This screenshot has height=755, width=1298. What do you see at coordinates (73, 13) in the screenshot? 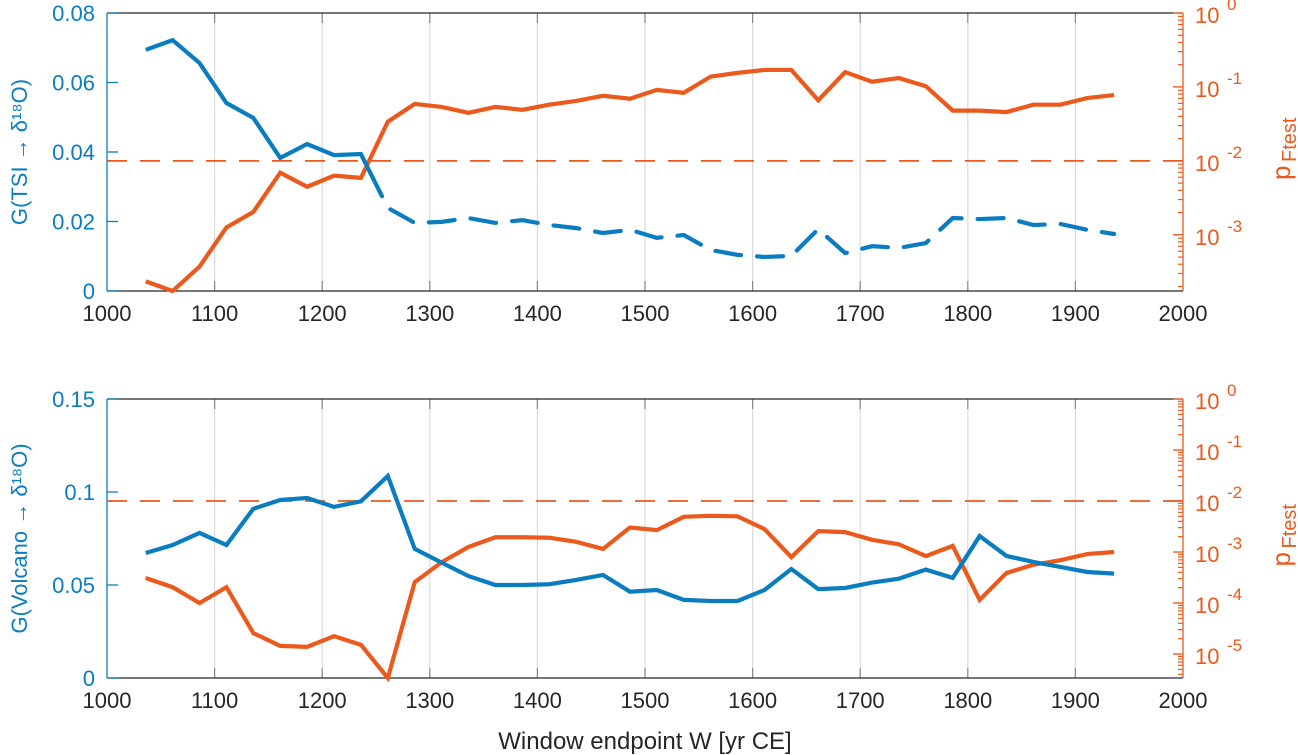
I see `left-y-tick-label: 0.08` at bounding box center [73, 13].